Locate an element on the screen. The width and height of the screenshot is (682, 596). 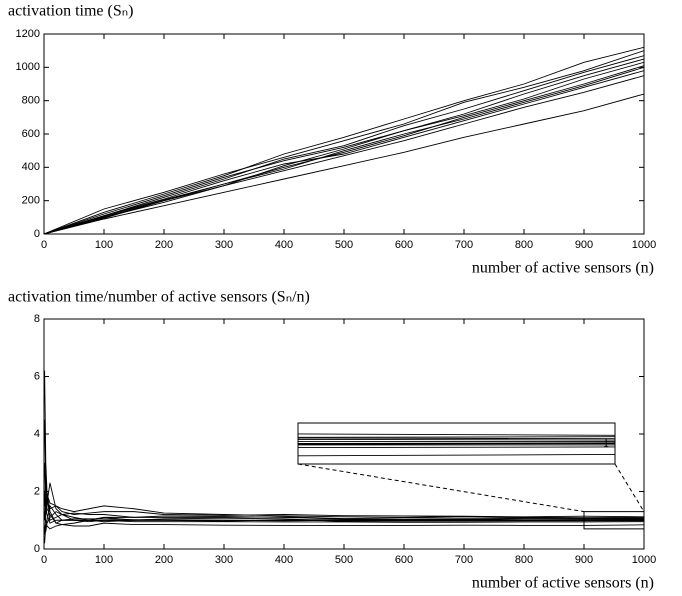
inset-tick-label: 1 is located at coordinates (606, 442).